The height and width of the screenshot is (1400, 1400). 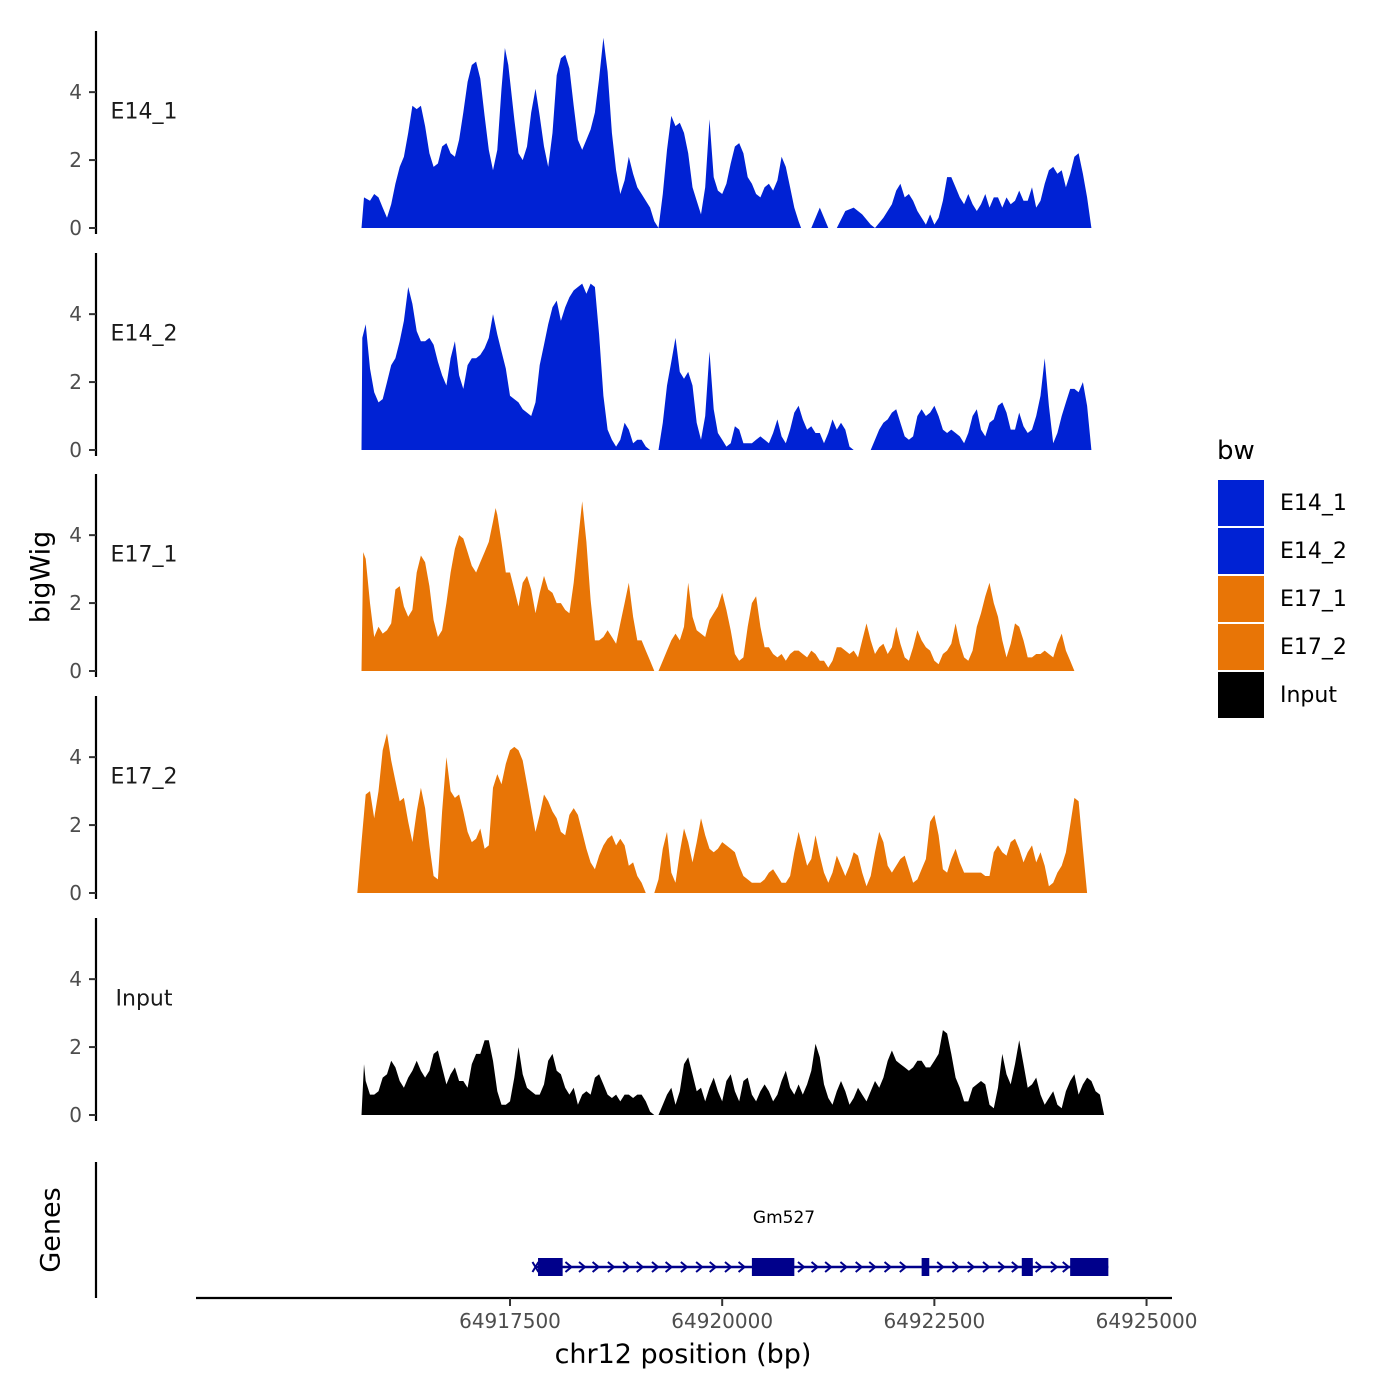 I want to click on legend-label: E17_1, so click(x=1313, y=599).